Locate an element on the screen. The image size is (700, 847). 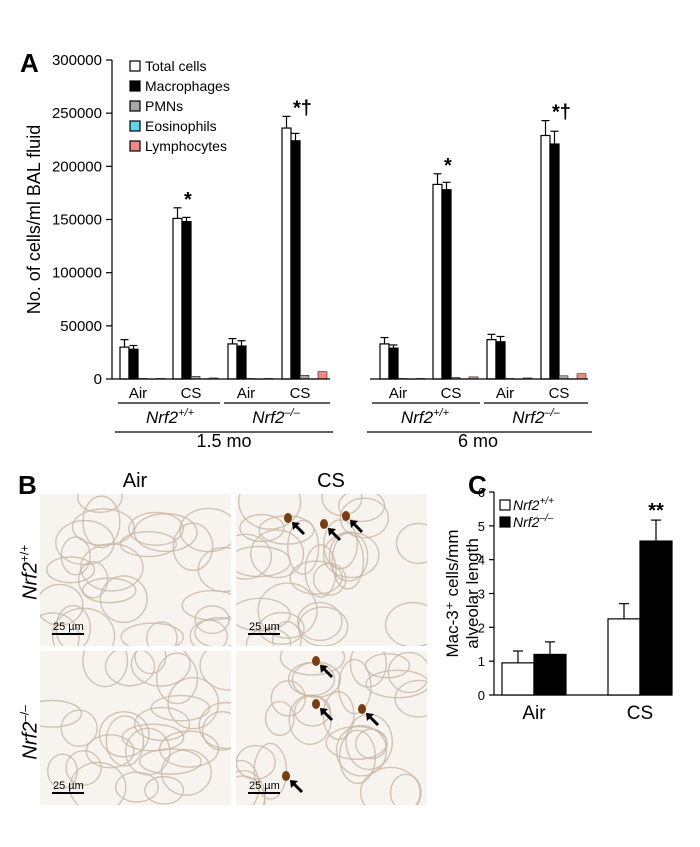
y-tick-label: 5 is located at coordinates (481, 526).